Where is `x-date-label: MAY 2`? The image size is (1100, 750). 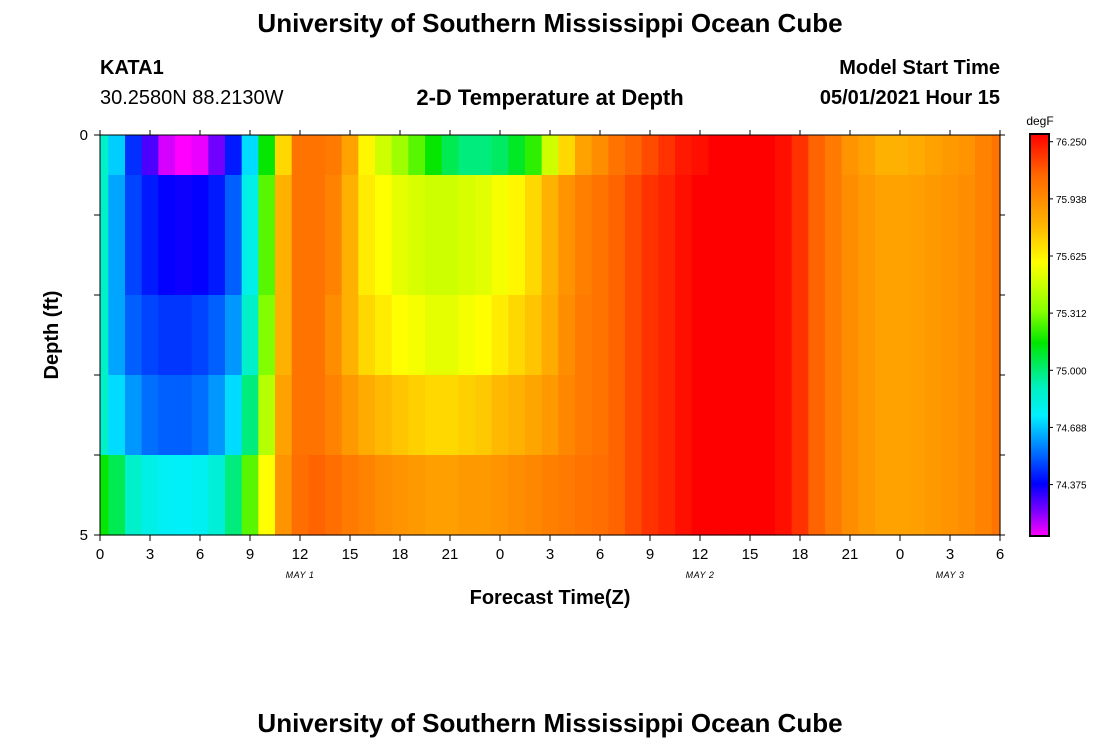 x-date-label: MAY 2 is located at coordinates (700, 575).